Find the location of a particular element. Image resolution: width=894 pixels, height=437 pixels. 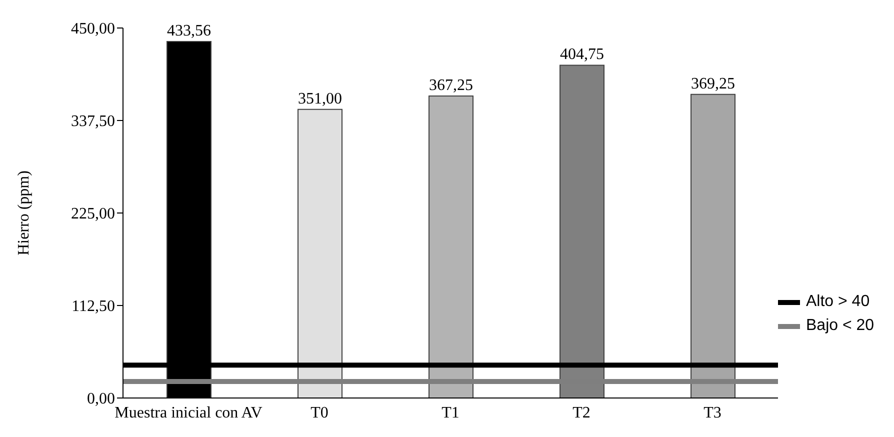

data-label: 404,75 is located at coordinates (582, 55).